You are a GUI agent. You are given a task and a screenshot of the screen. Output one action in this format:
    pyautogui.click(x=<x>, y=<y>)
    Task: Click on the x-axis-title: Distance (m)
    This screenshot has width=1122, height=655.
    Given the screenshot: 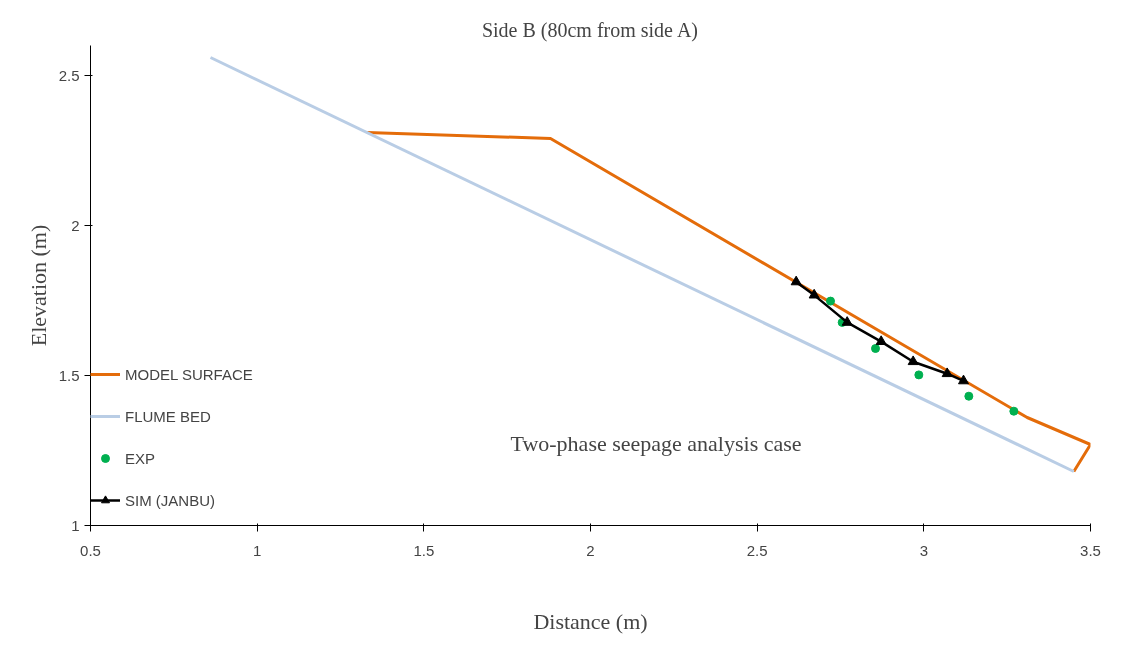 What is the action you would take?
    pyautogui.click(x=590, y=621)
    